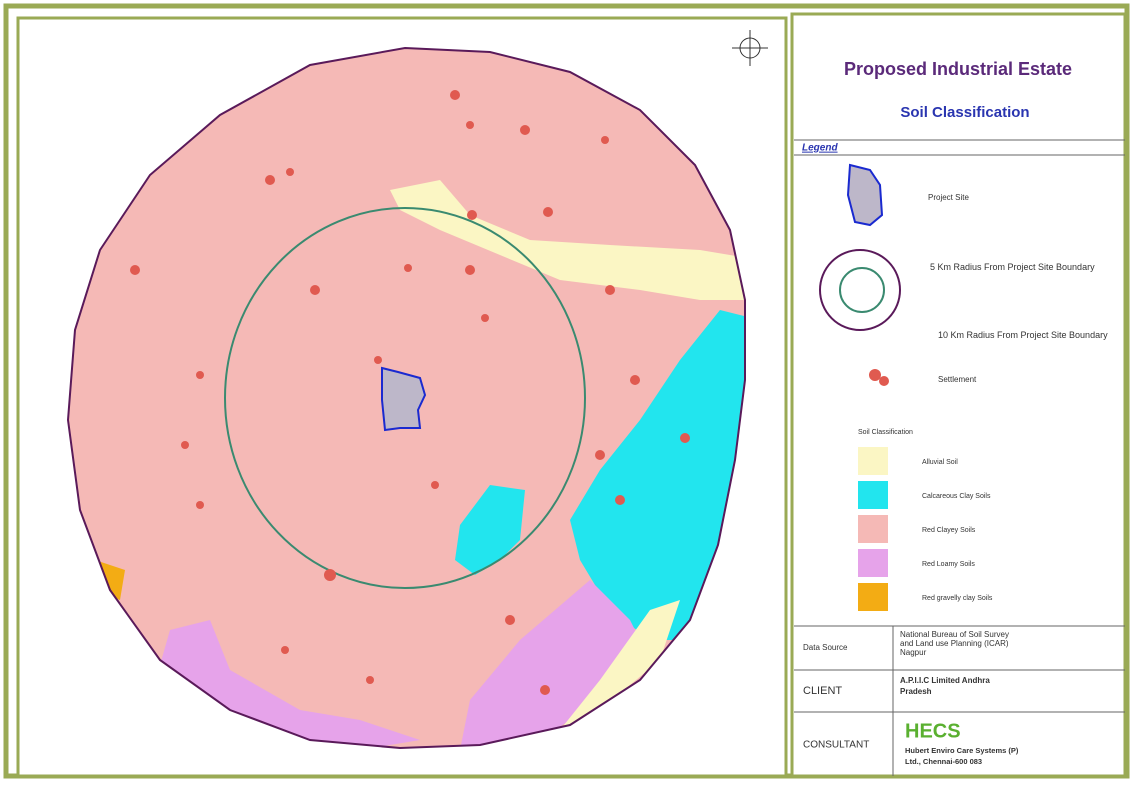 Image resolution: width=1133 pixels, height=787 pixels. Describe the element at coordinates (836, 745) in the screenshot. I see `row-label: CONSULTANT` at that location.